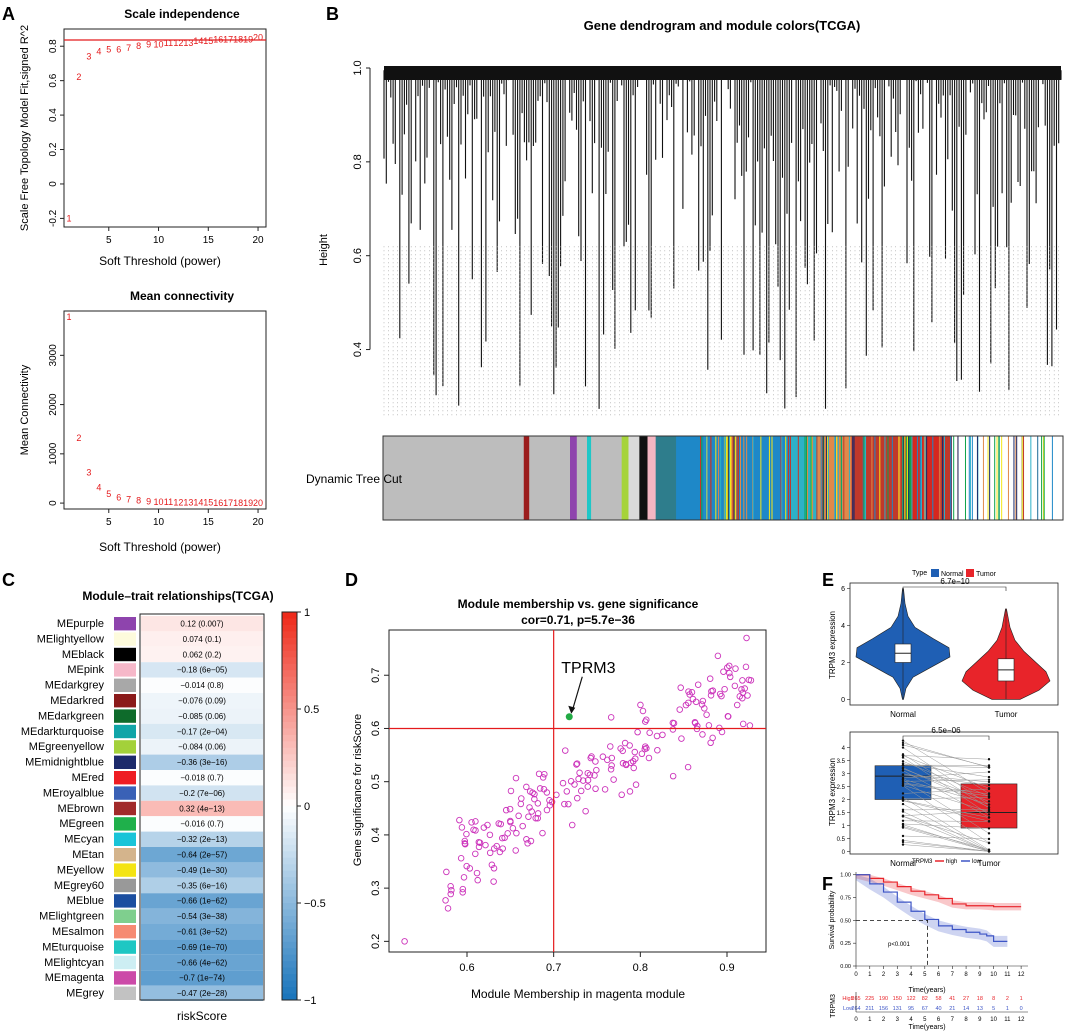 The width and height of the screenshot is (1065, 1032). I want to click on risk-cell: 190, so click(883, 999).